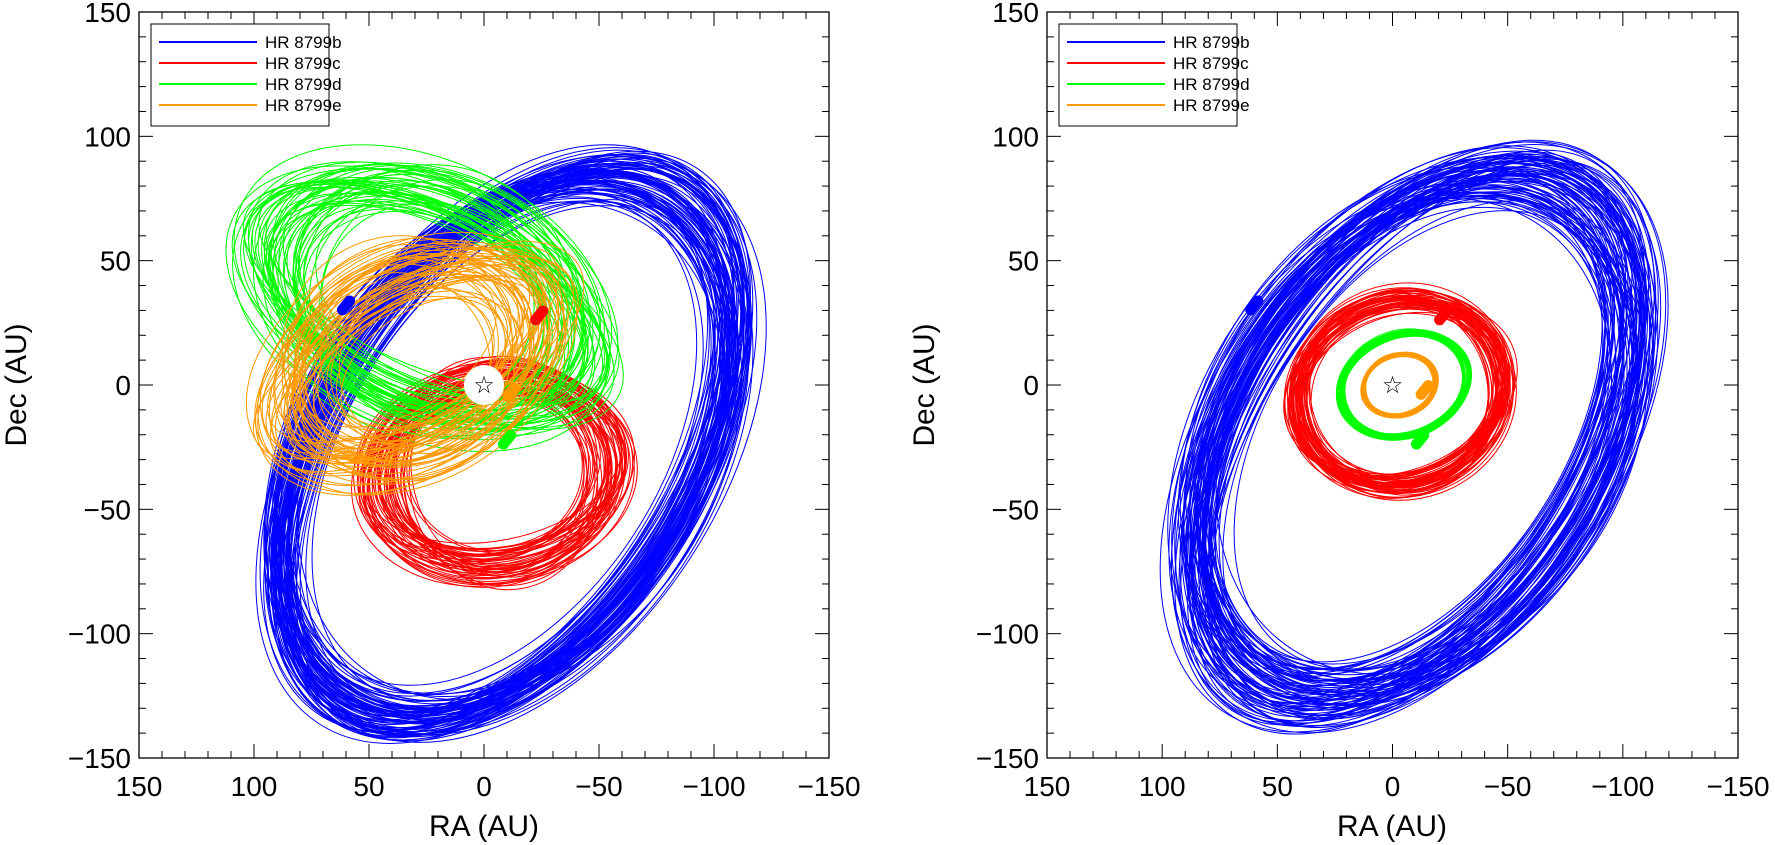 This screenshot has width=1775, height=845. I want to click on planet-marker-hr-8799e, so click(1428, 386).